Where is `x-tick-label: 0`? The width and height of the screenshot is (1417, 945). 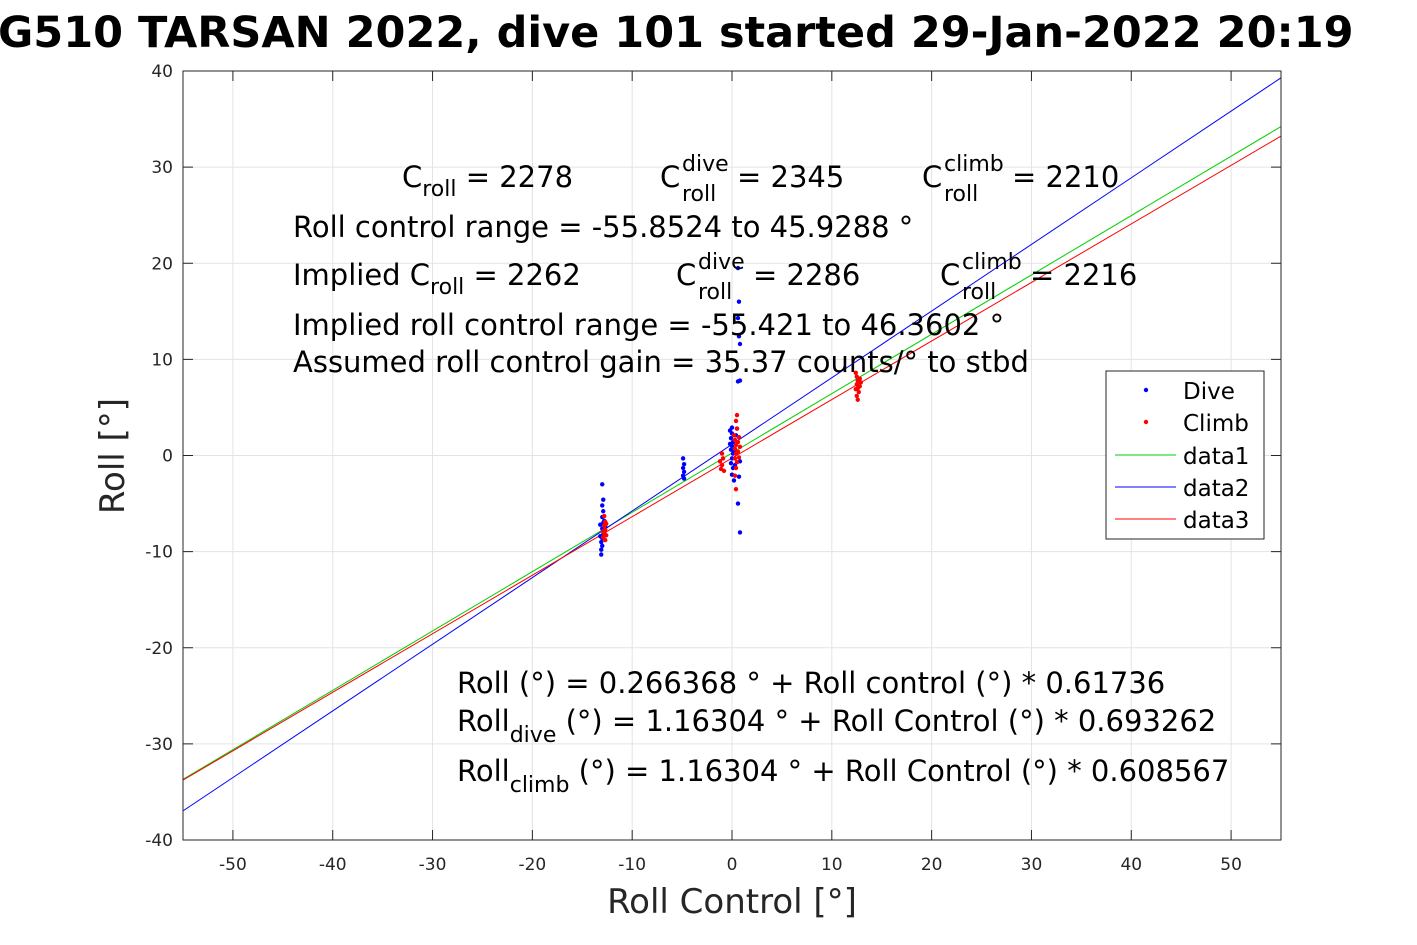
x-tick-label: 0 is located at coordinates (732, 865).